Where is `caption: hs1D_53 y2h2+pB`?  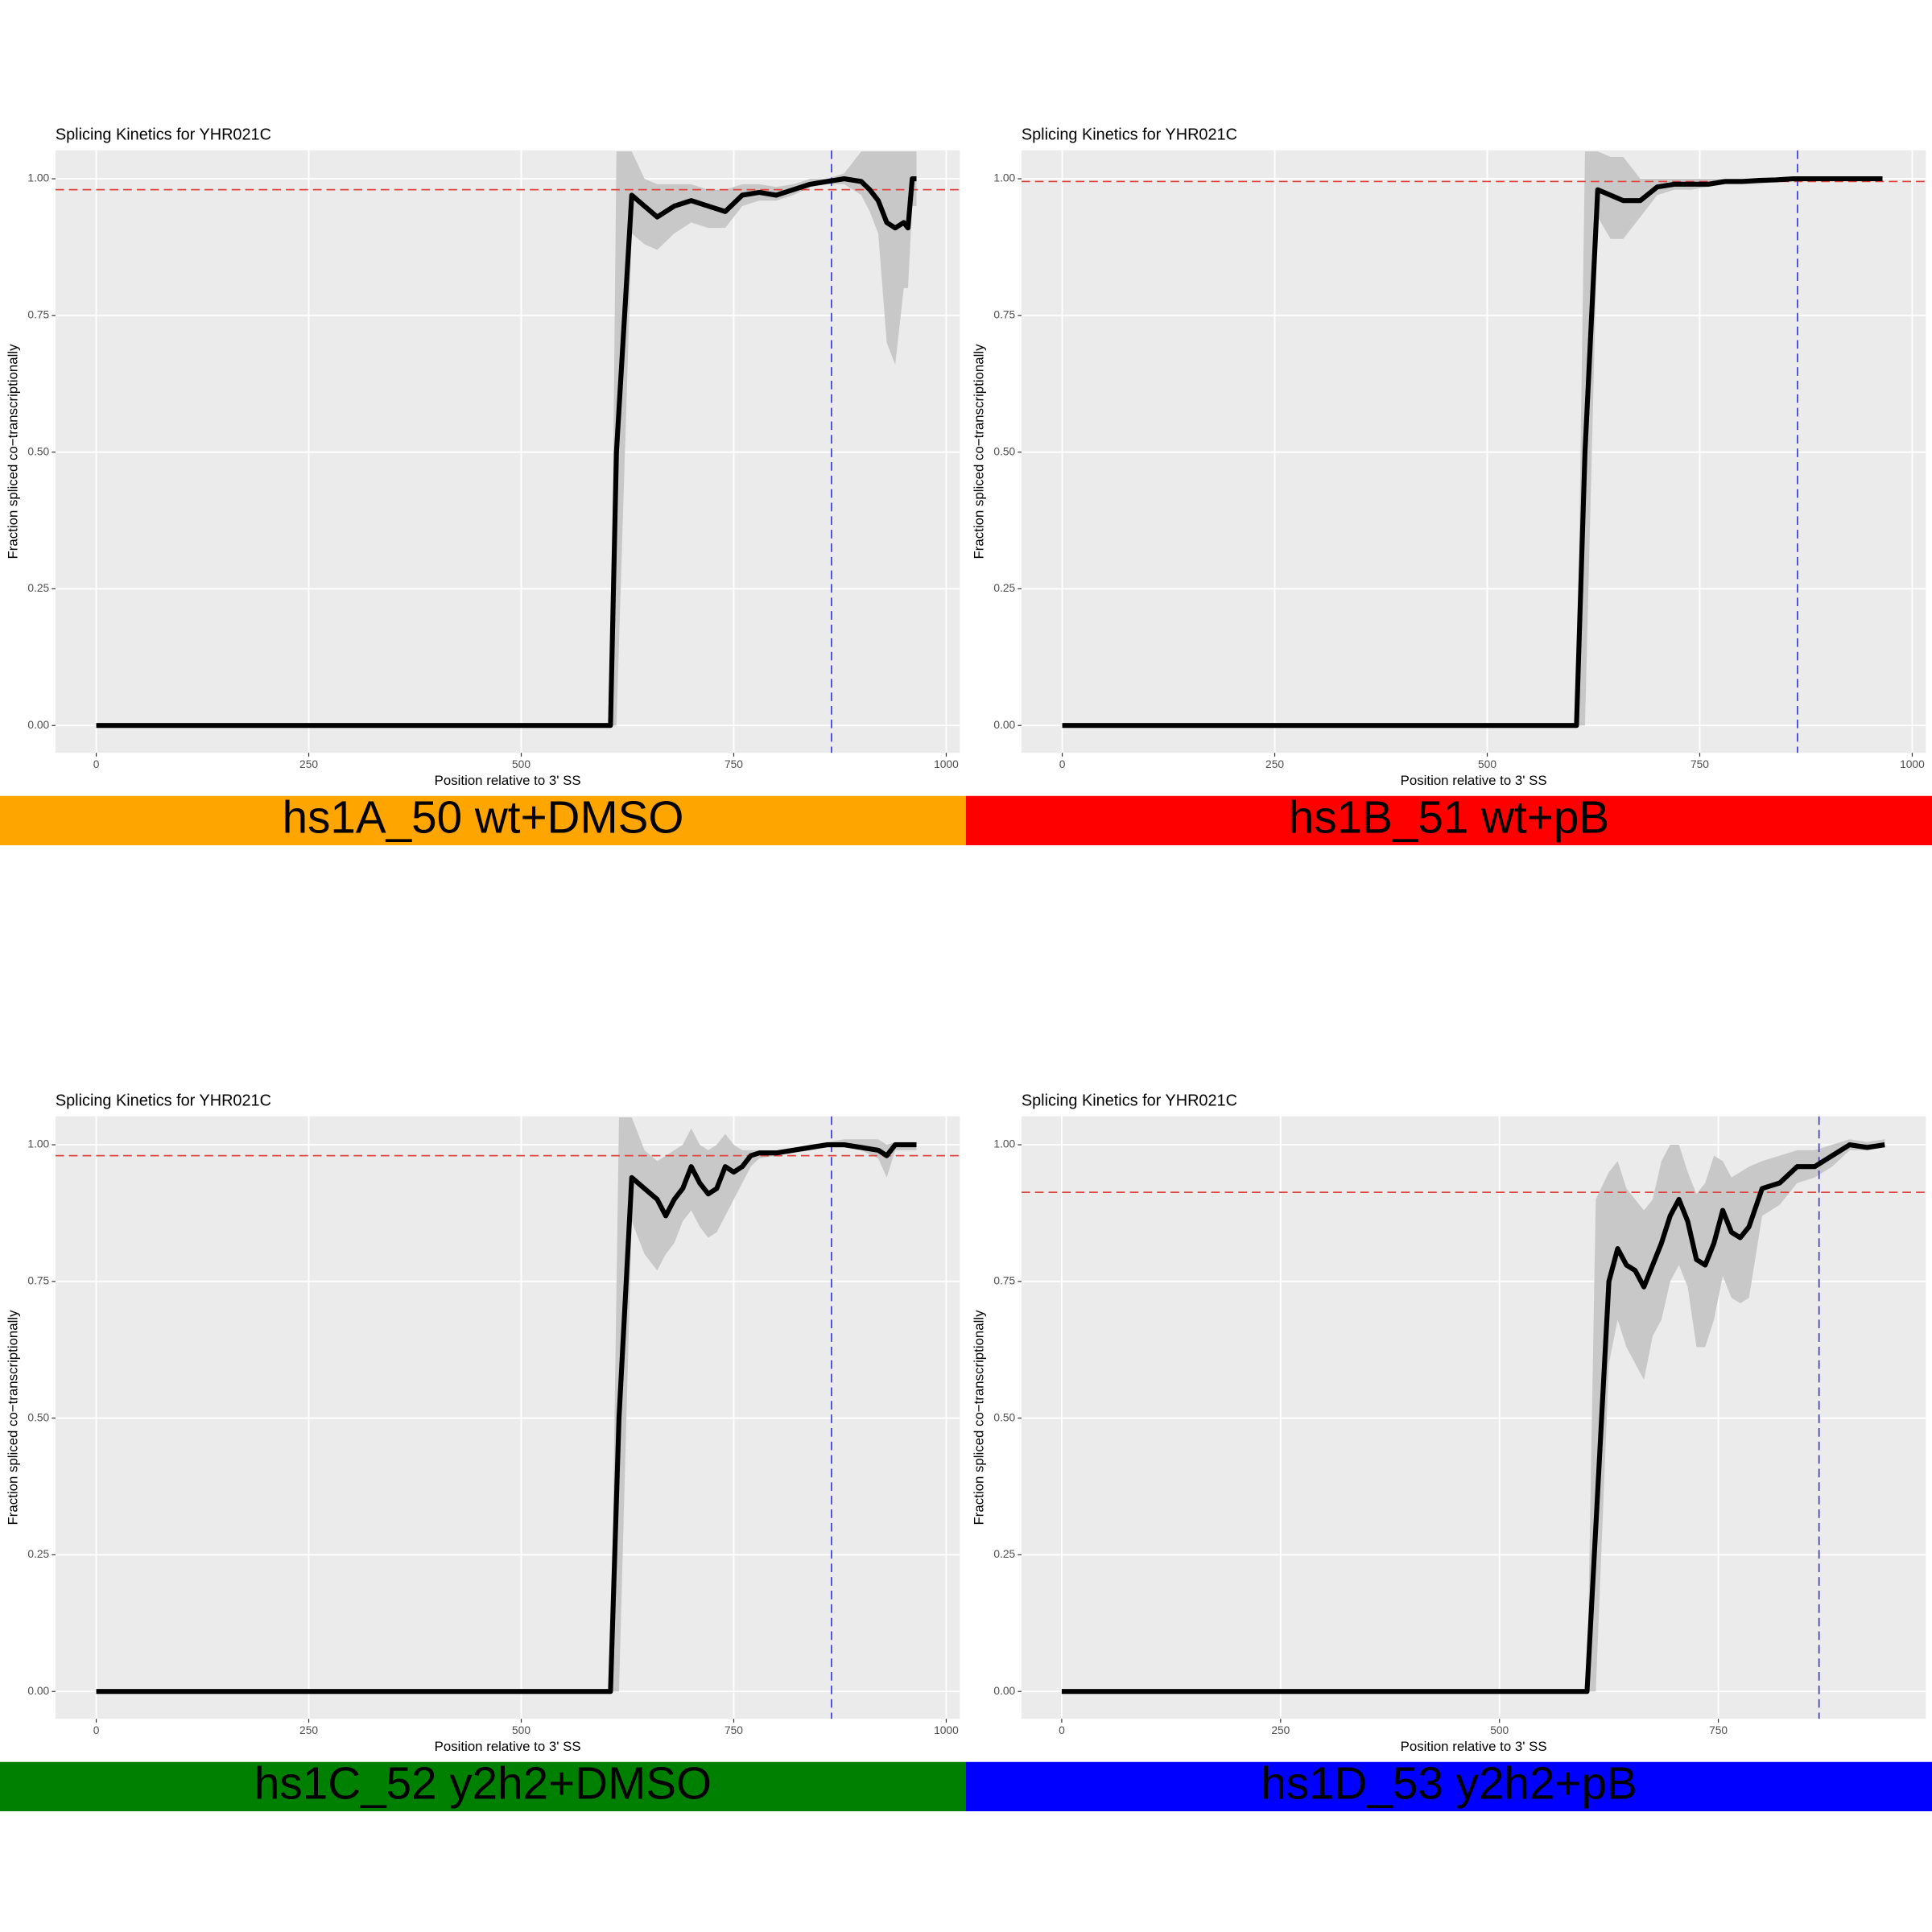
caption: hs1D_53 y2h2+pB is located at coordinates (1449, 1783).